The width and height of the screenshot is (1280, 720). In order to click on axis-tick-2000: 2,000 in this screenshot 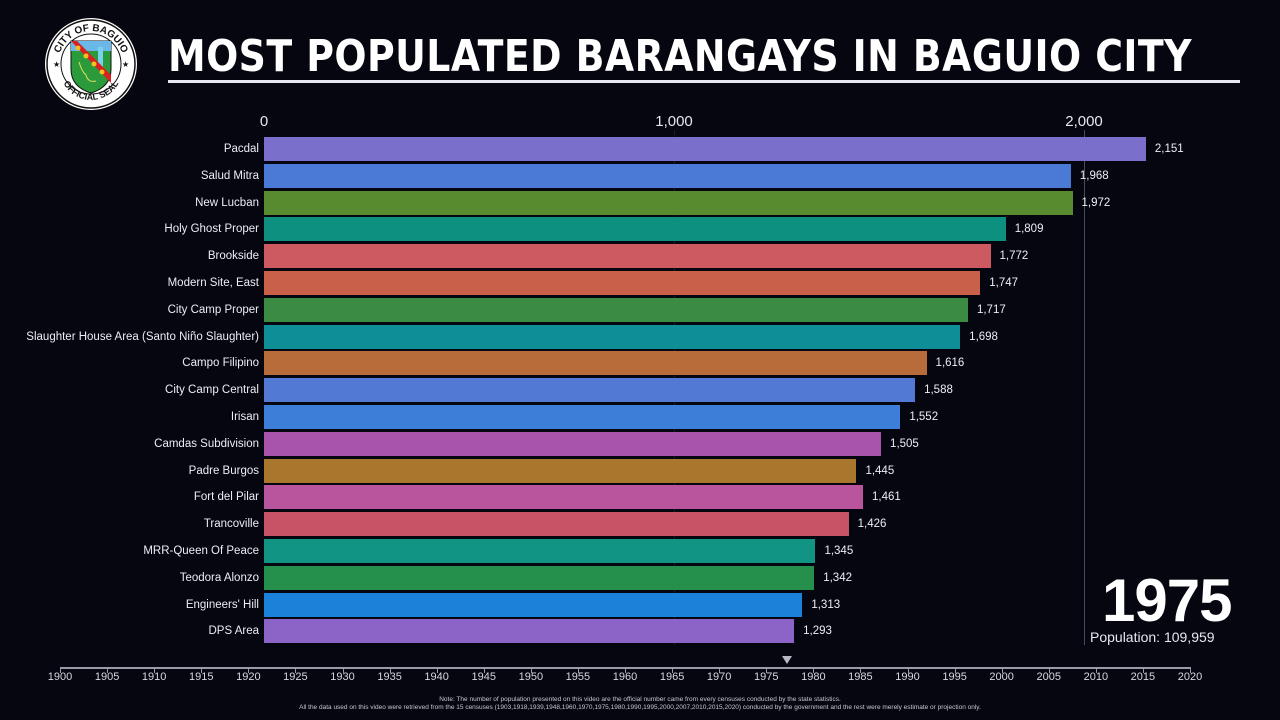, I will do `click(1084, 121)`.